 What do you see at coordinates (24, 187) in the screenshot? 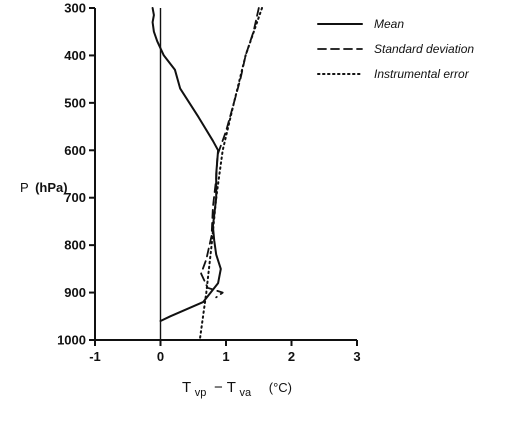
I see `y-axis-label-main: P` at bounding box center [24, 187].